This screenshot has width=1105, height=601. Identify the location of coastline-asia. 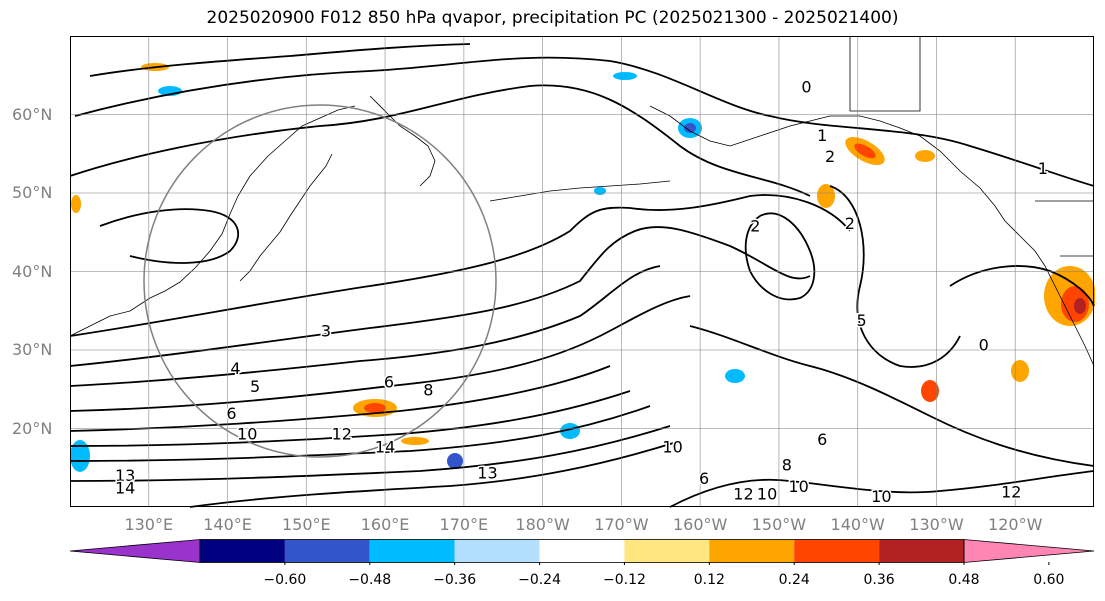
(213, 221).